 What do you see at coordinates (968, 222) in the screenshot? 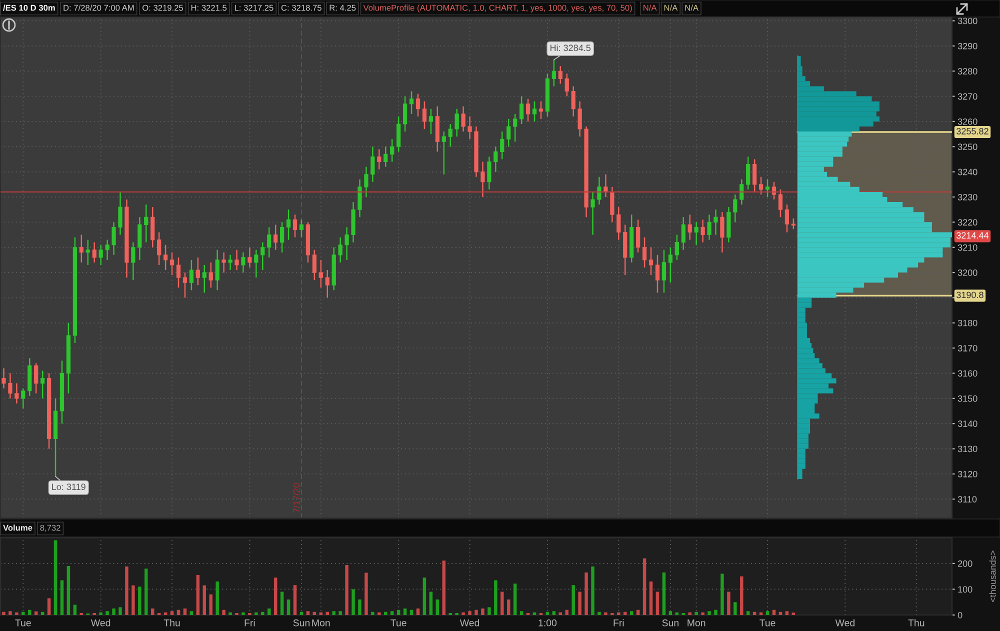
I see `y-tick-label: 3220` at bounding box center [968, 222].